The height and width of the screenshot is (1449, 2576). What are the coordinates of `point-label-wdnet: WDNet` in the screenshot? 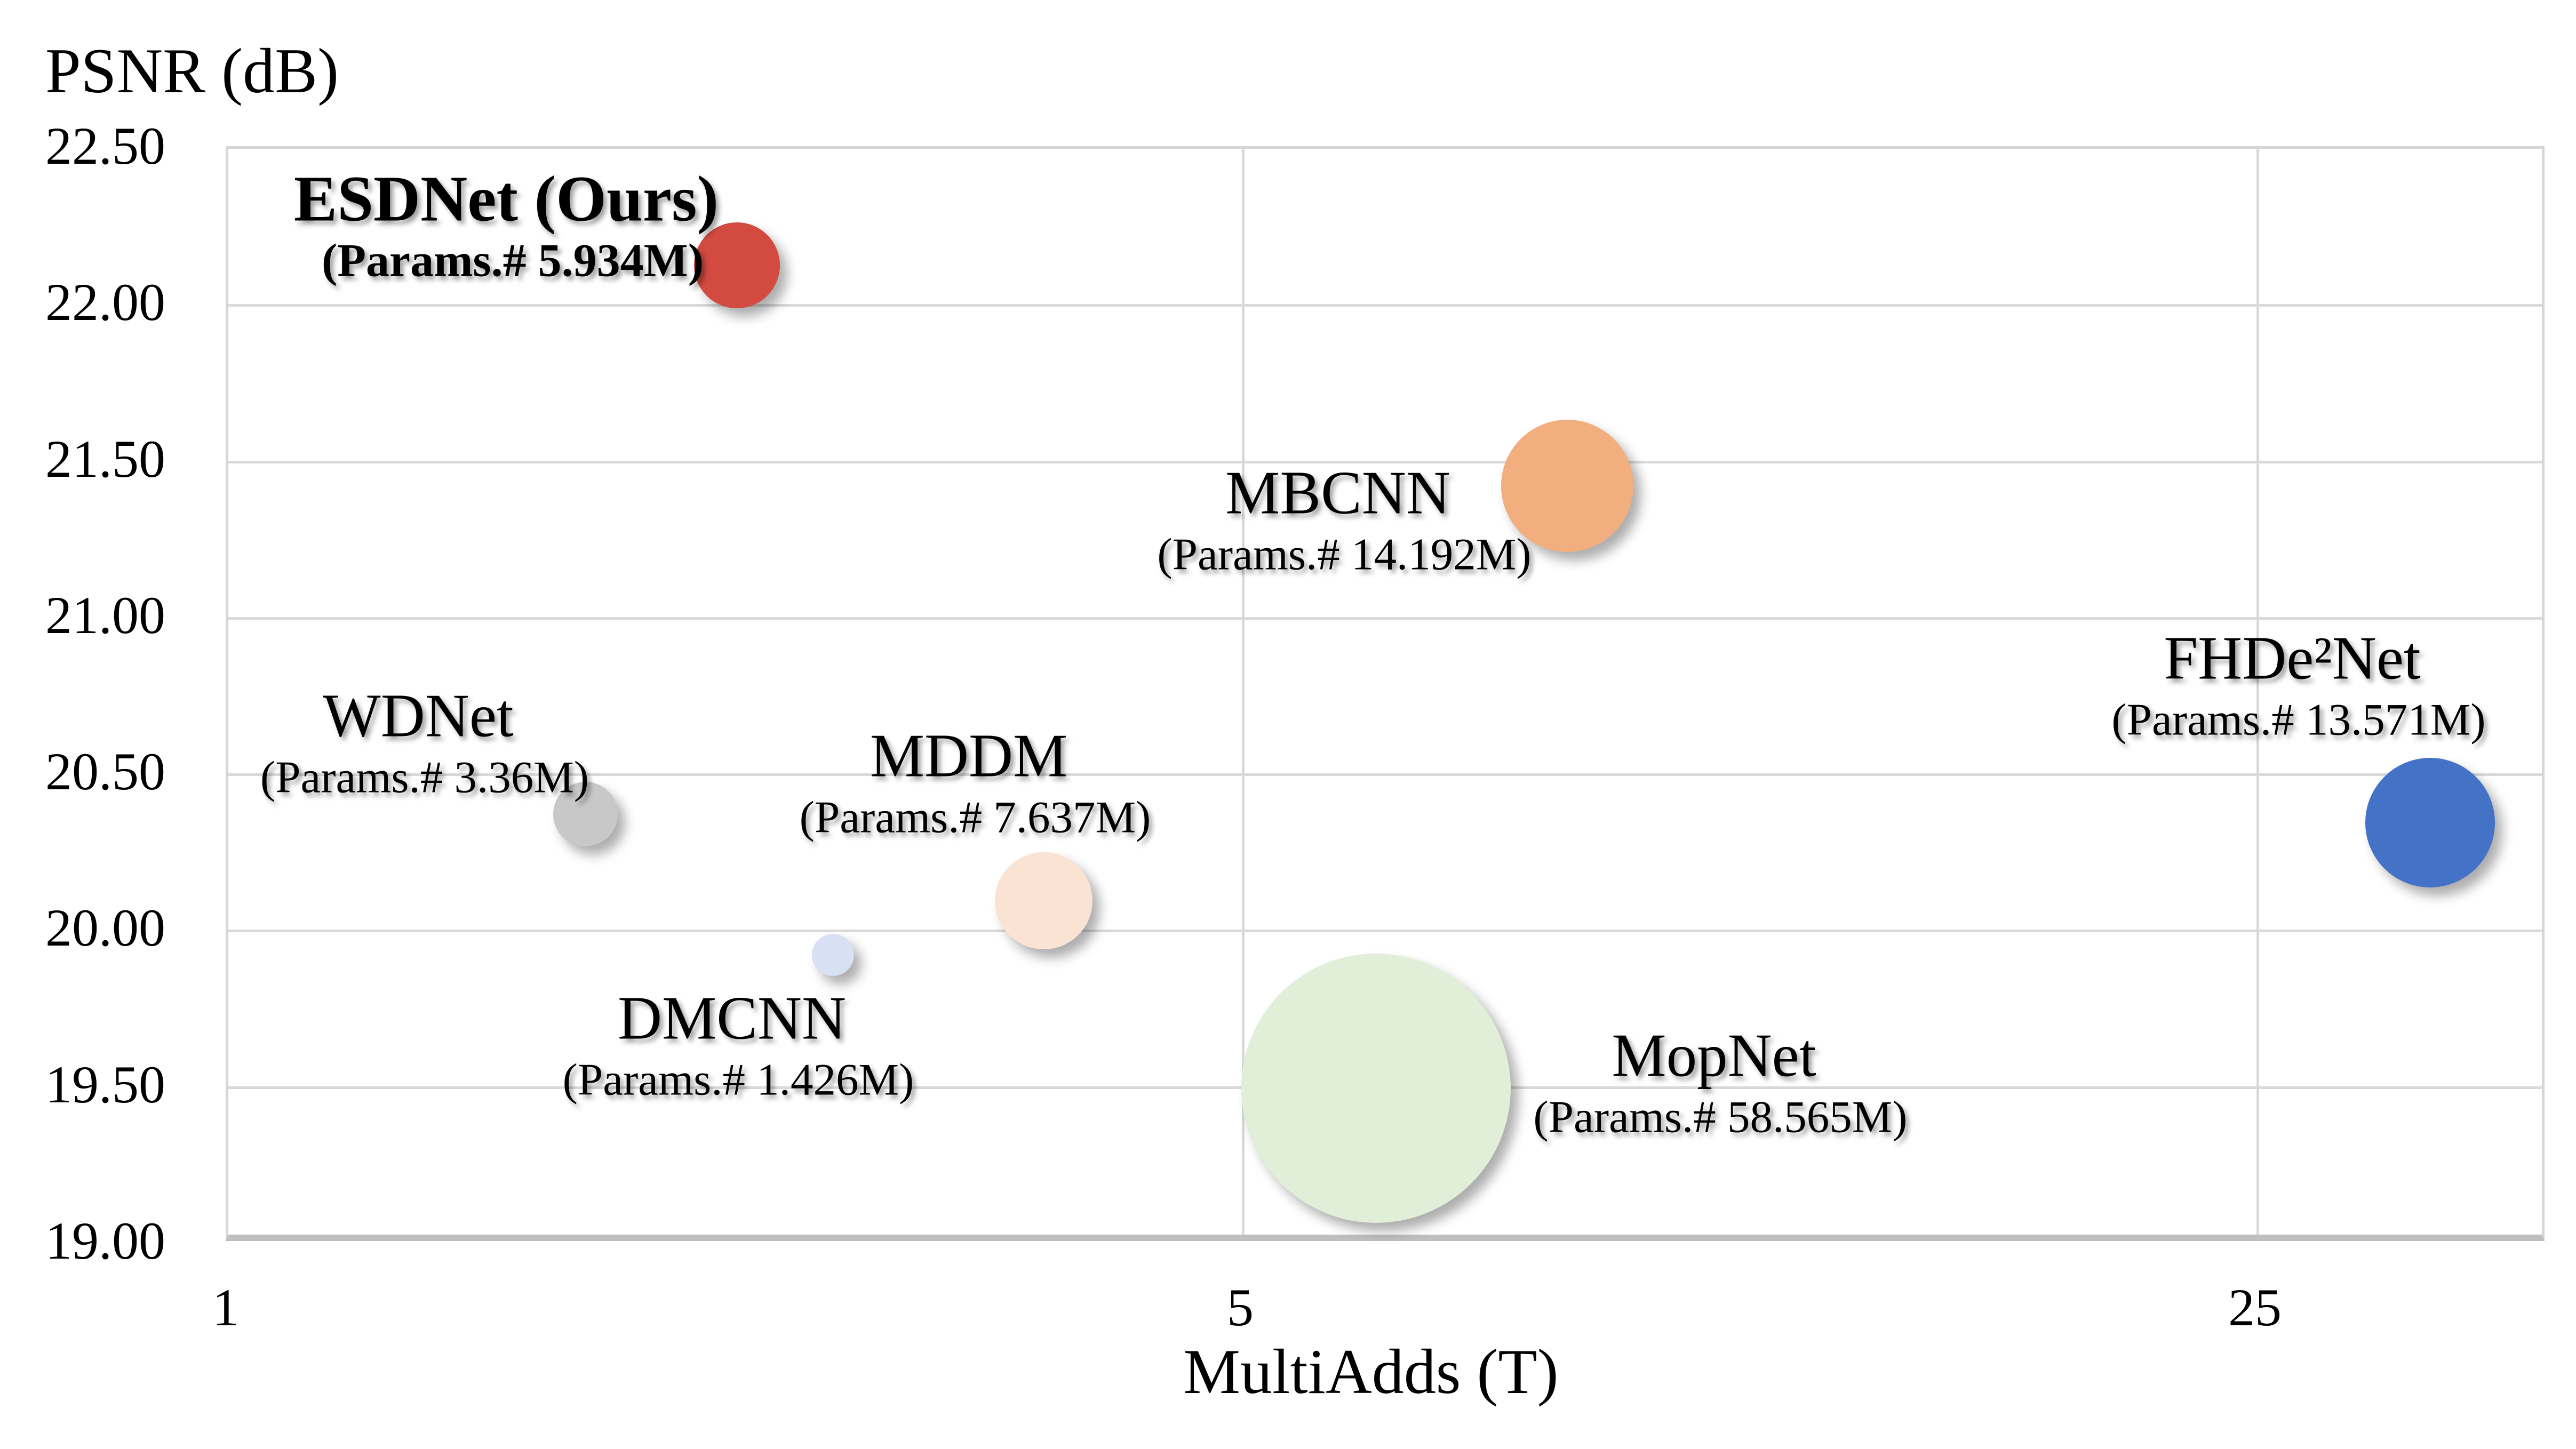 It's located at (418, 716).